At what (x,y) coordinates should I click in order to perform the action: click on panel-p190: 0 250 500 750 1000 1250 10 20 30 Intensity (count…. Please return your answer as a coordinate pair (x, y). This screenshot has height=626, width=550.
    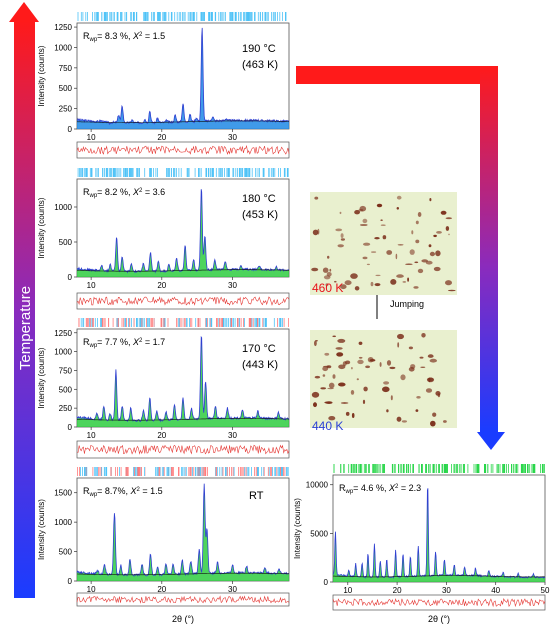
    Looking at the image, I should click on (163, 85).